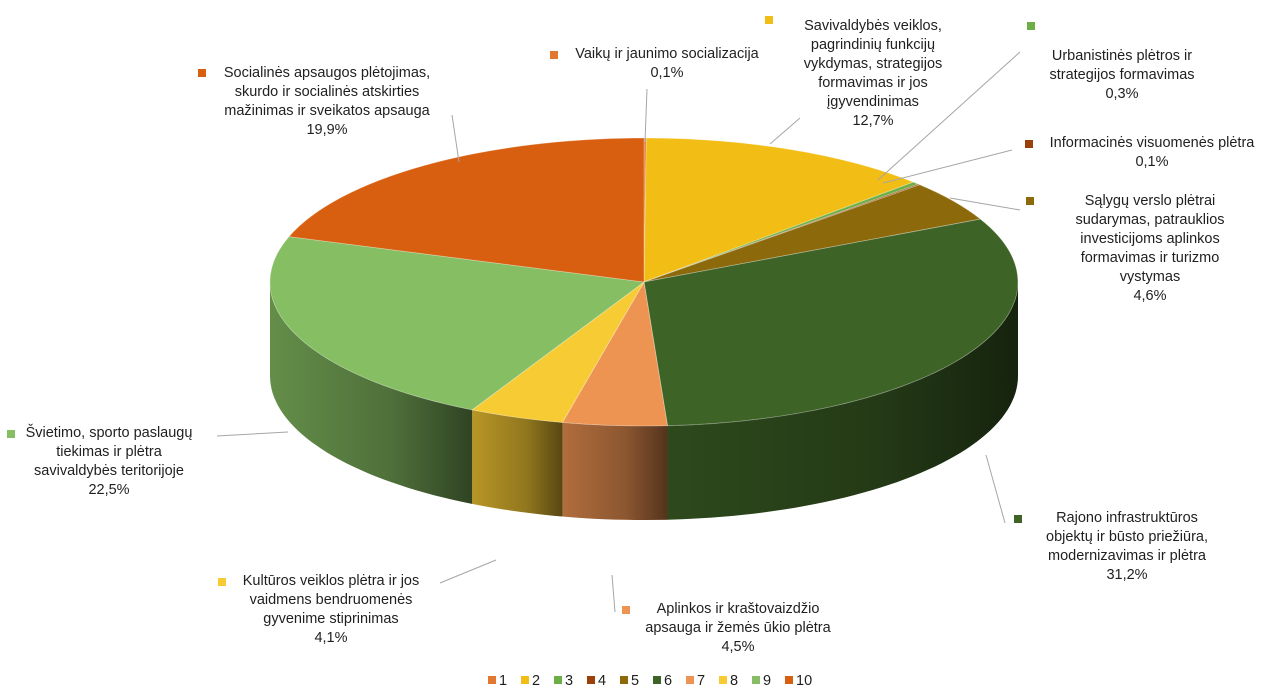 This screenshot has height=699, width=1280. I want to click on slice-label-line: įgyvendinimas, so click(873, 102).